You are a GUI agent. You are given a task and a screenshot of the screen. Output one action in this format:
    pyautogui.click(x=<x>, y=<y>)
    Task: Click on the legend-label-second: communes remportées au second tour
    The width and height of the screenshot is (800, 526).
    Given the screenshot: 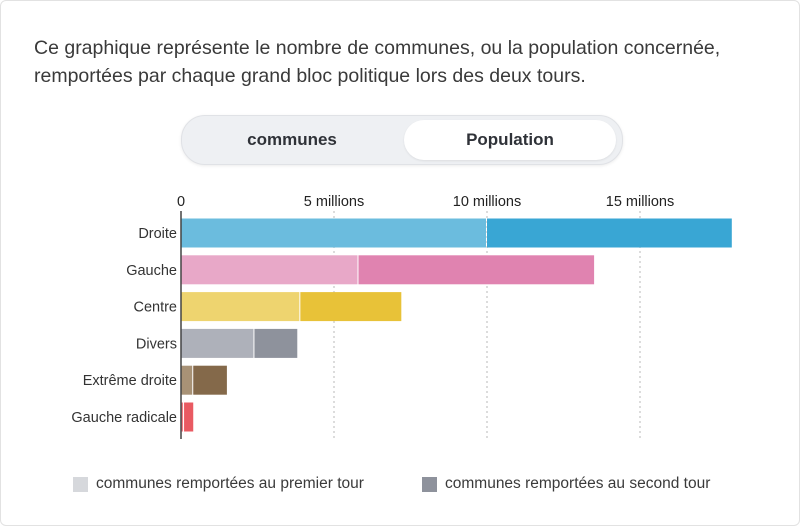 What is the action you would take?
    pyautogui.click(x=578, y=483)
    